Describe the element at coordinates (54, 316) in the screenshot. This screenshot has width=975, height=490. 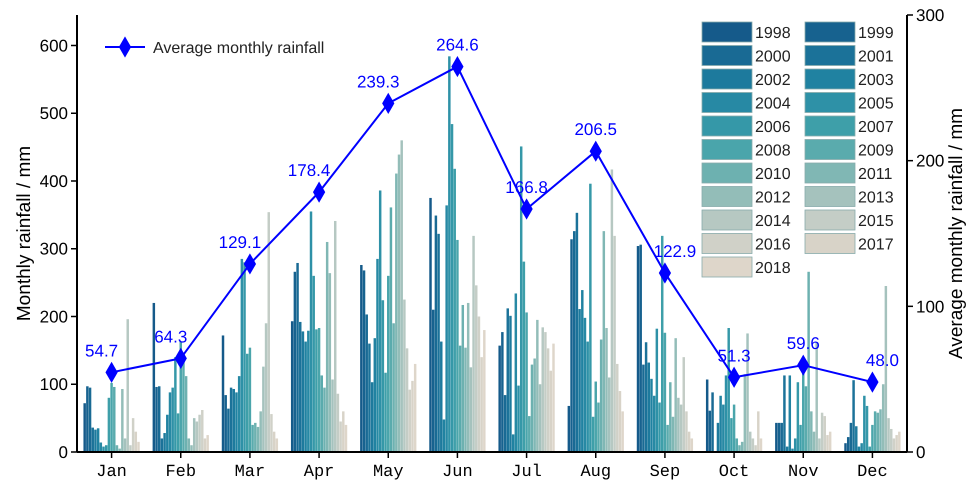
I see `y-tick-label: 200` at that location.